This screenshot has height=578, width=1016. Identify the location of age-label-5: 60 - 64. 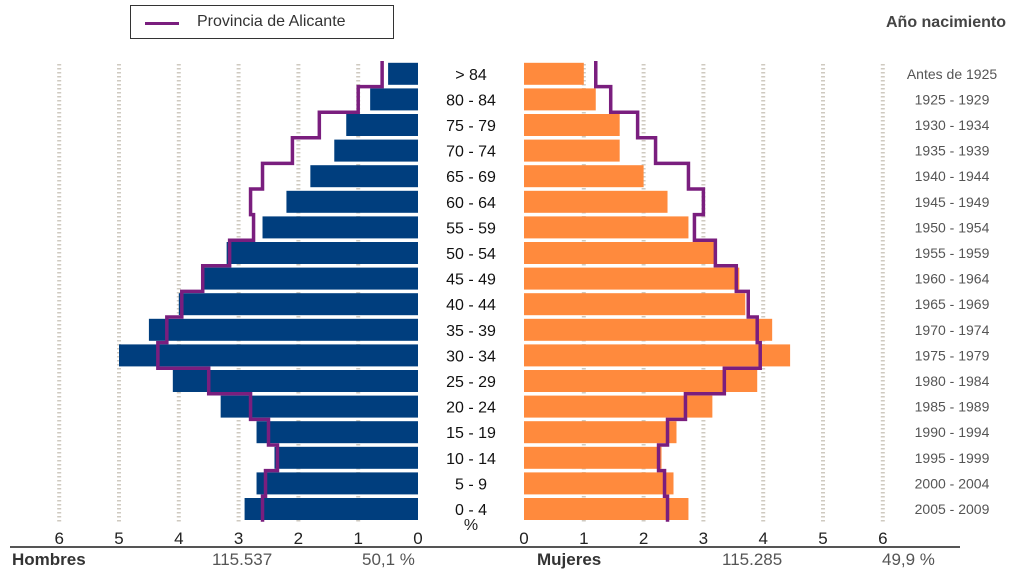
(471, 203).